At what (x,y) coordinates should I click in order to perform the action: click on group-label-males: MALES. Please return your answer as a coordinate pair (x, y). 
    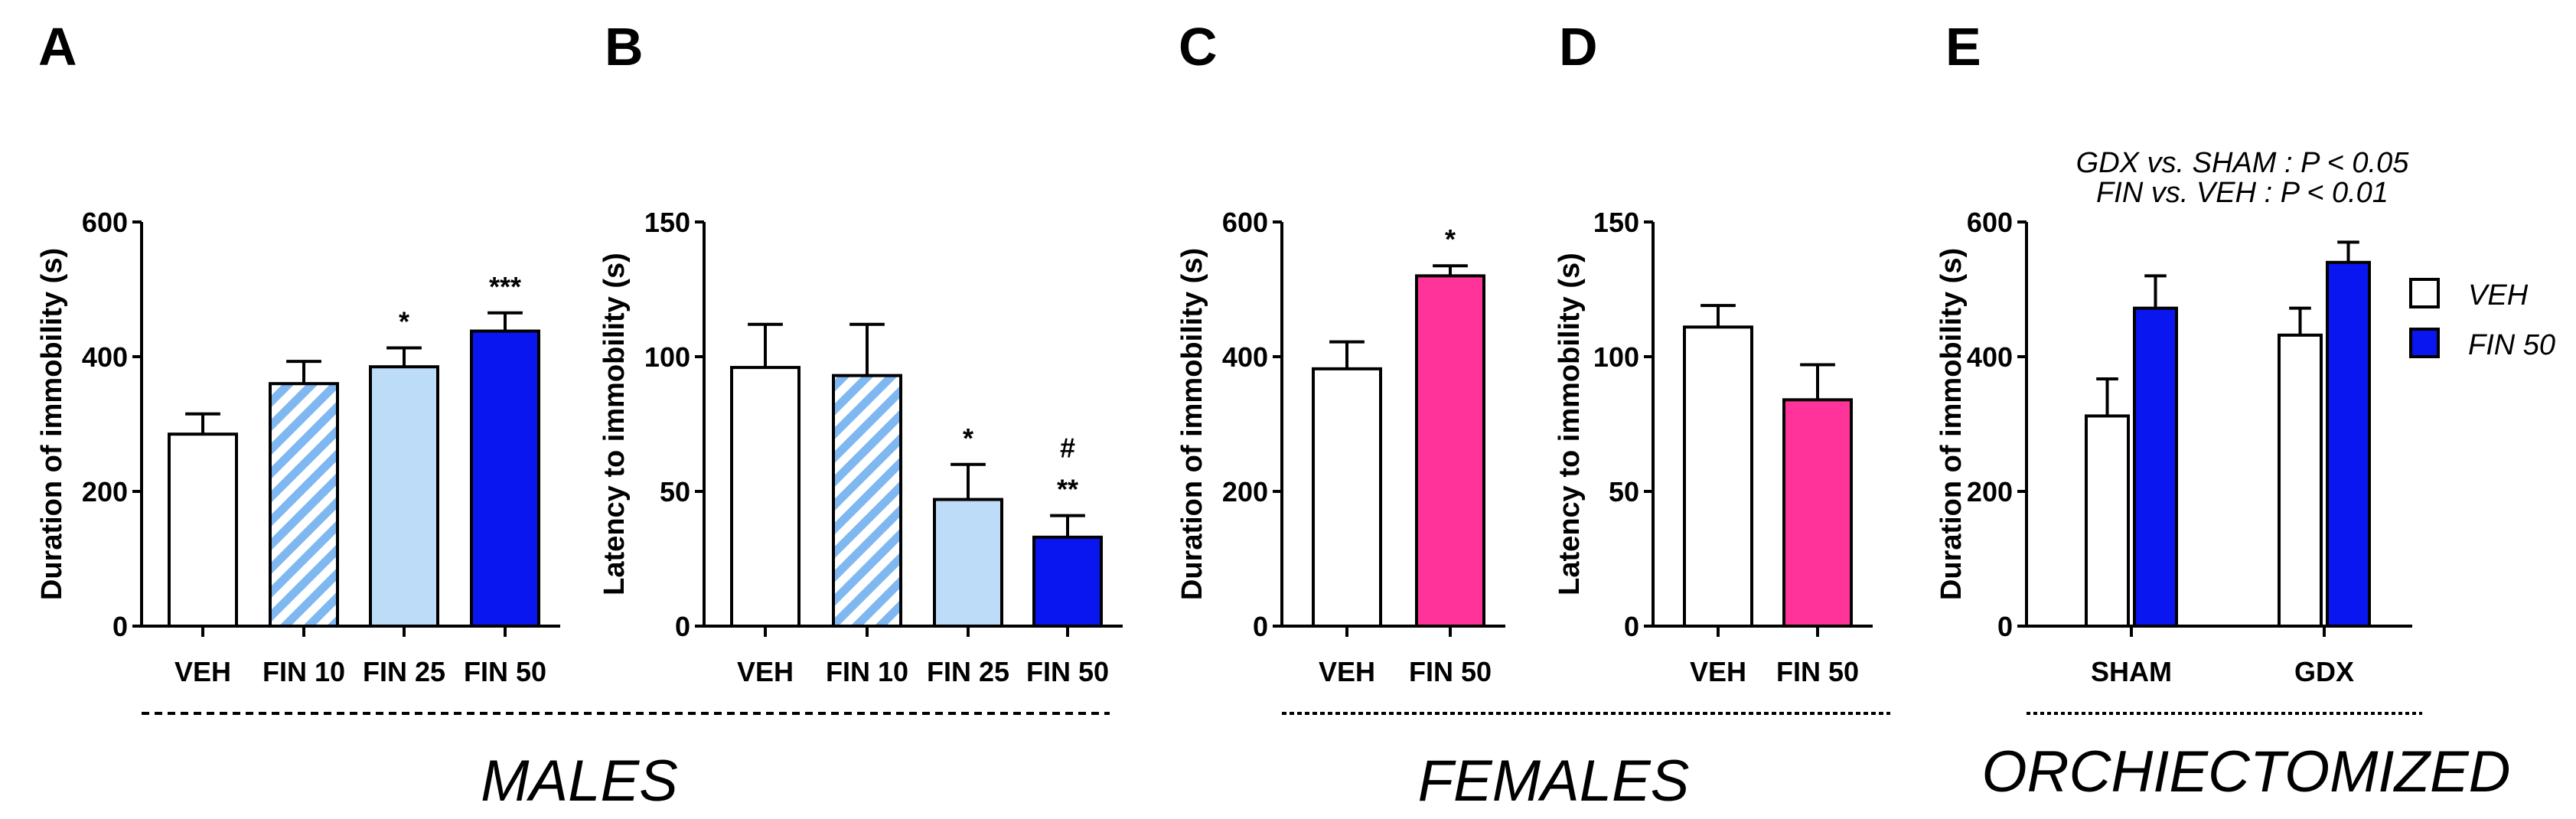
    Looking at the image, I should click on (580, 781).